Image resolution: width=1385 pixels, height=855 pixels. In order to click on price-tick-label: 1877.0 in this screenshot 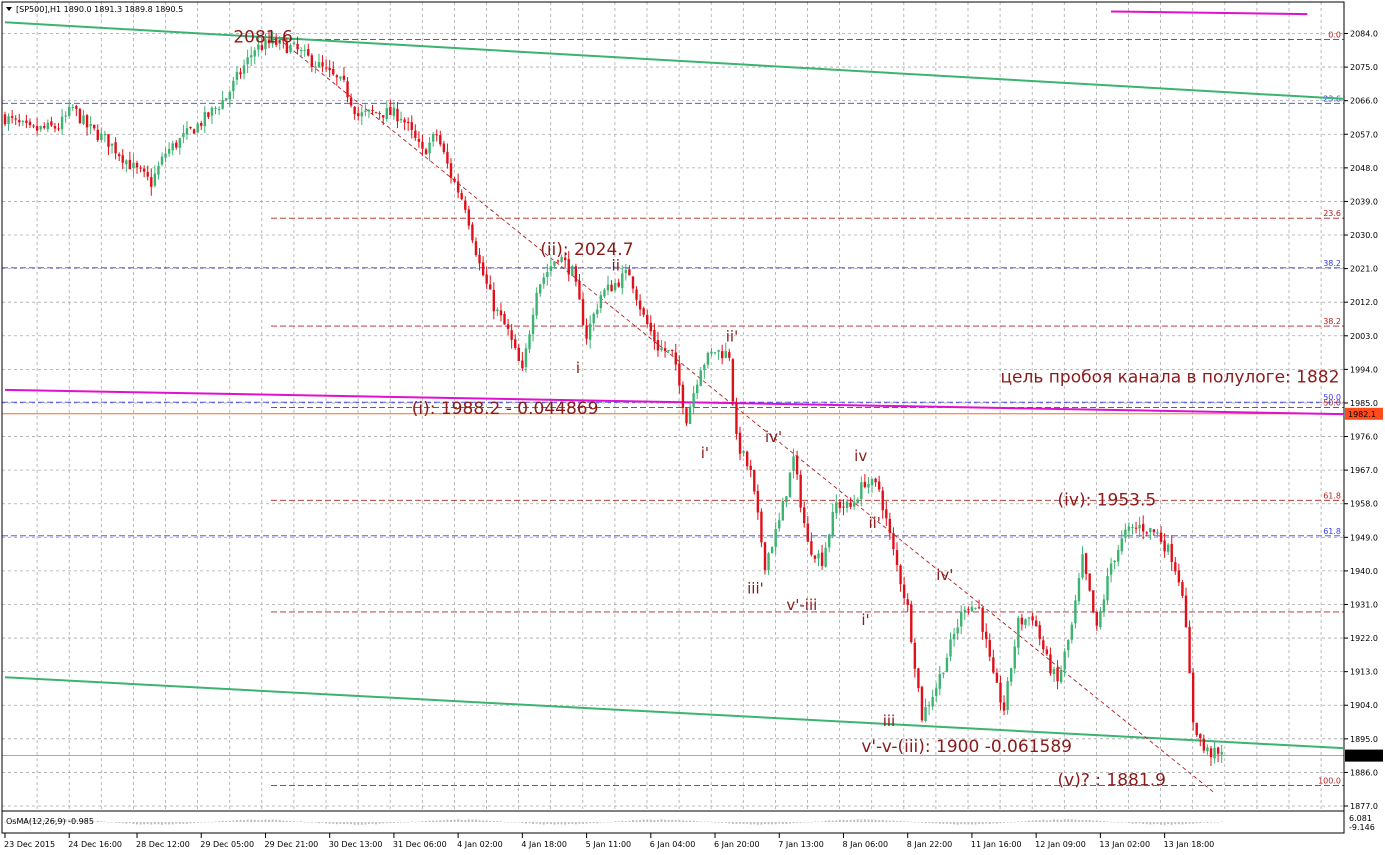, I will do `click(1364, 806)`.